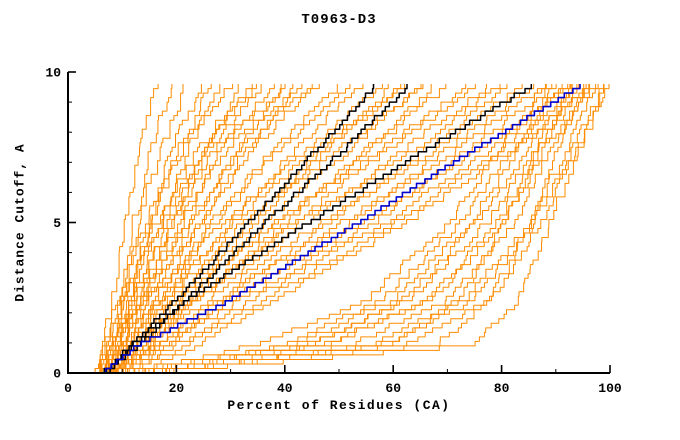 This screenshot has width=680, height=440. What do you see at coordinates (53, 73) in the screenshot?
I see `y-tick-label: 10` at bounding box center [53, 73].